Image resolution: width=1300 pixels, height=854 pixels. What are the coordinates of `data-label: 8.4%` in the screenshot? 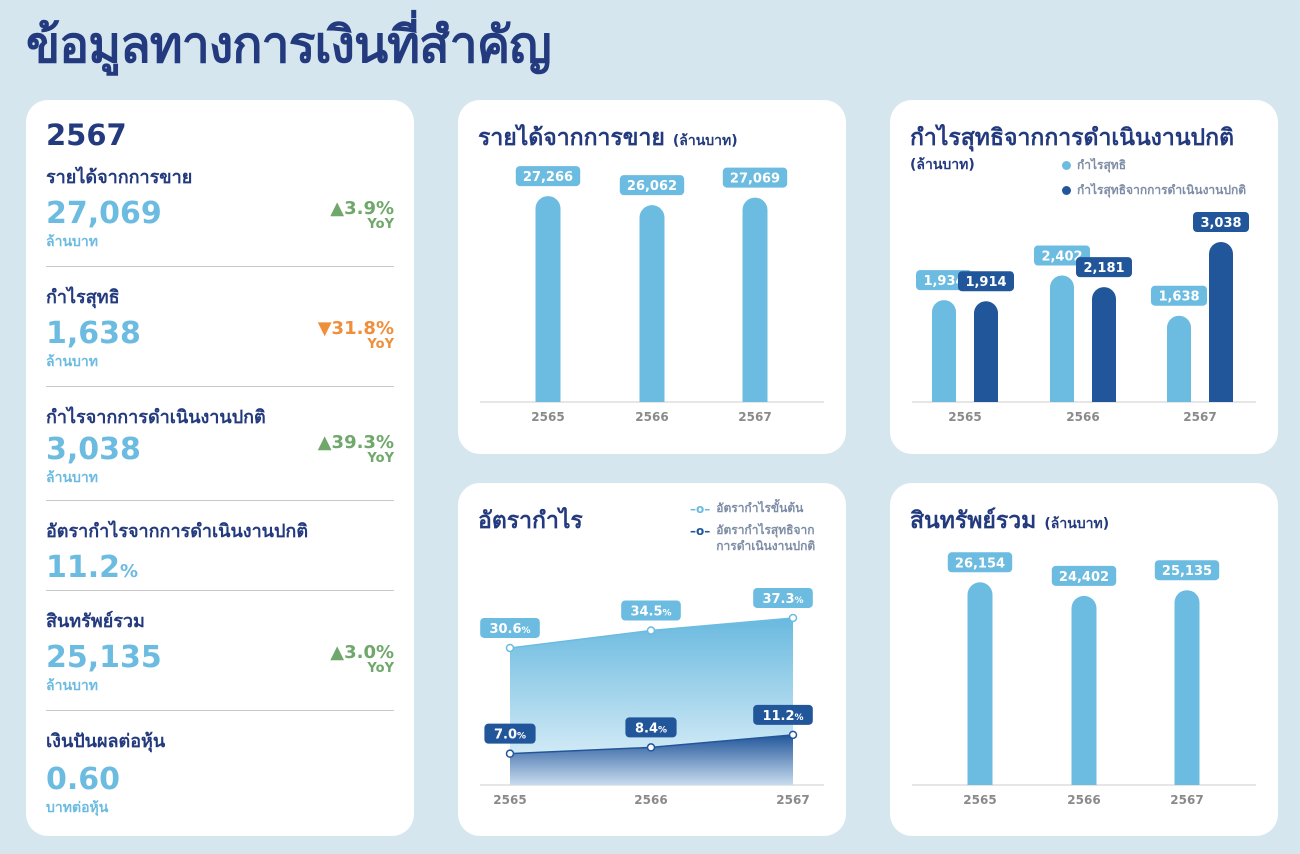 It's located at (651, 728).